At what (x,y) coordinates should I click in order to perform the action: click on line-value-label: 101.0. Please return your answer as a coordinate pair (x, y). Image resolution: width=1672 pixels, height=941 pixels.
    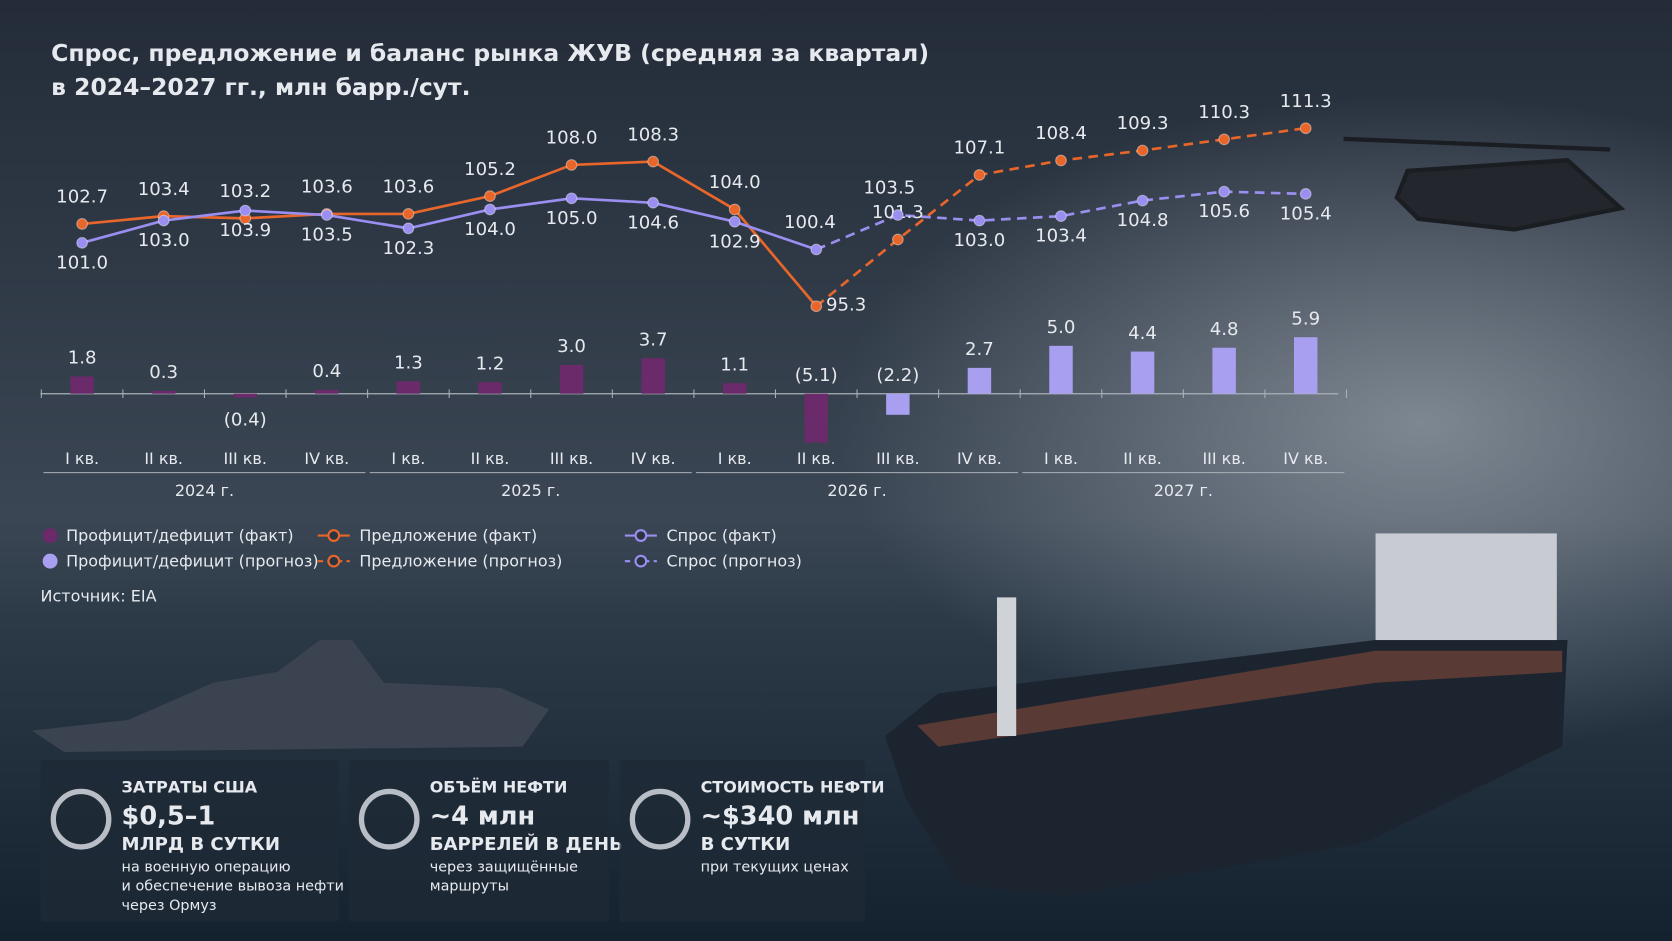
    Looking at the image, I should click on (82, 262).